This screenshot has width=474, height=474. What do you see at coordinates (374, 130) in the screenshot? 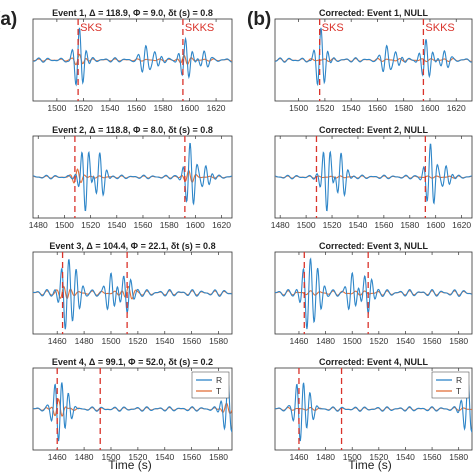
I see `chart-title: Corrected: Event 2, NULL` at bounding box center [374, 130].